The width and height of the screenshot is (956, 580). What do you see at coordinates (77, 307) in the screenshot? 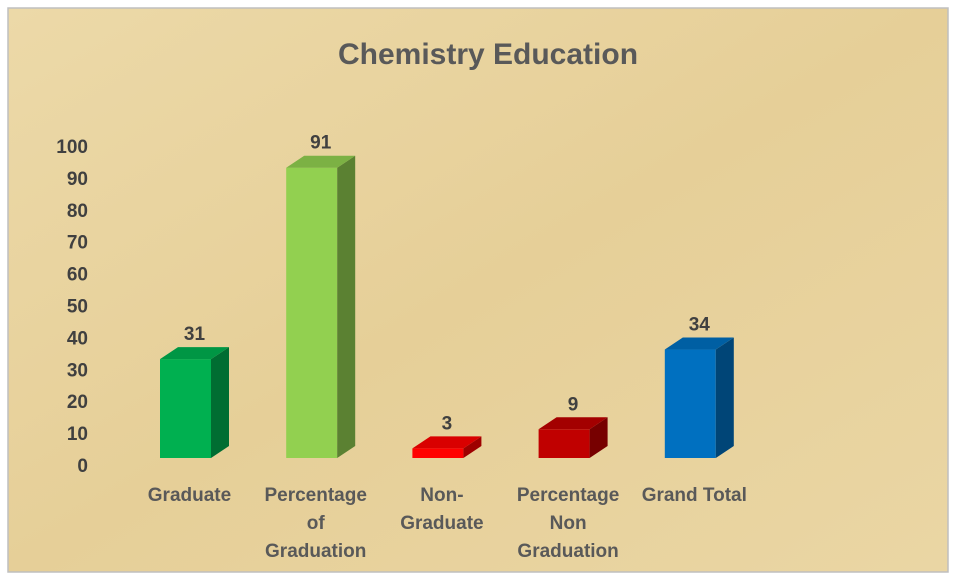
I see `y-tick-label: 50` at bounding box center [77, 307].